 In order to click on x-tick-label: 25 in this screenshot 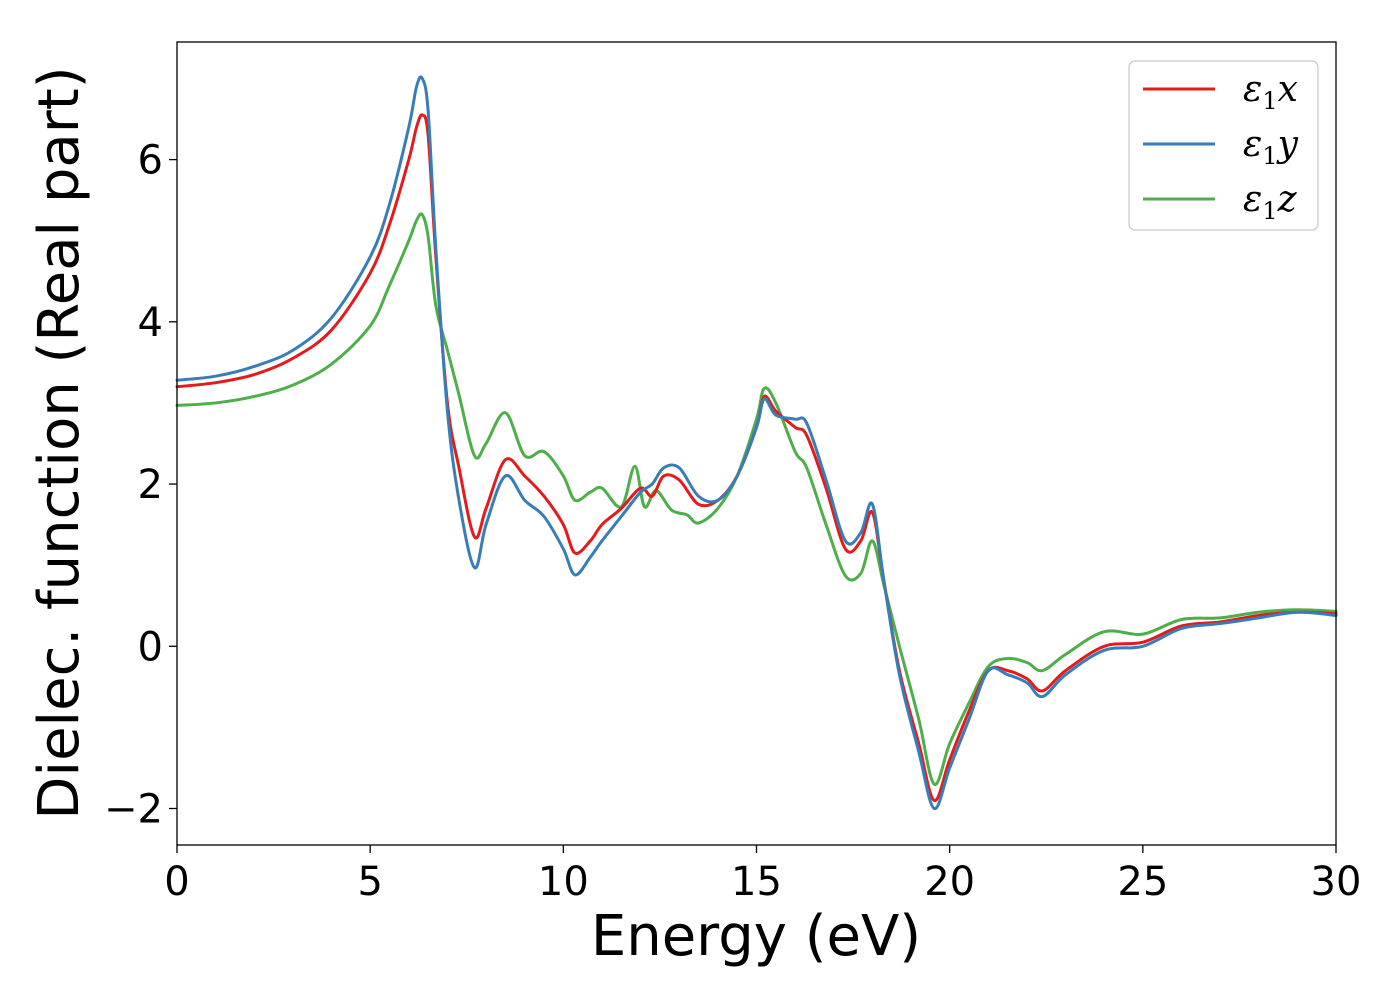, I will do `click(1142, 882)`.